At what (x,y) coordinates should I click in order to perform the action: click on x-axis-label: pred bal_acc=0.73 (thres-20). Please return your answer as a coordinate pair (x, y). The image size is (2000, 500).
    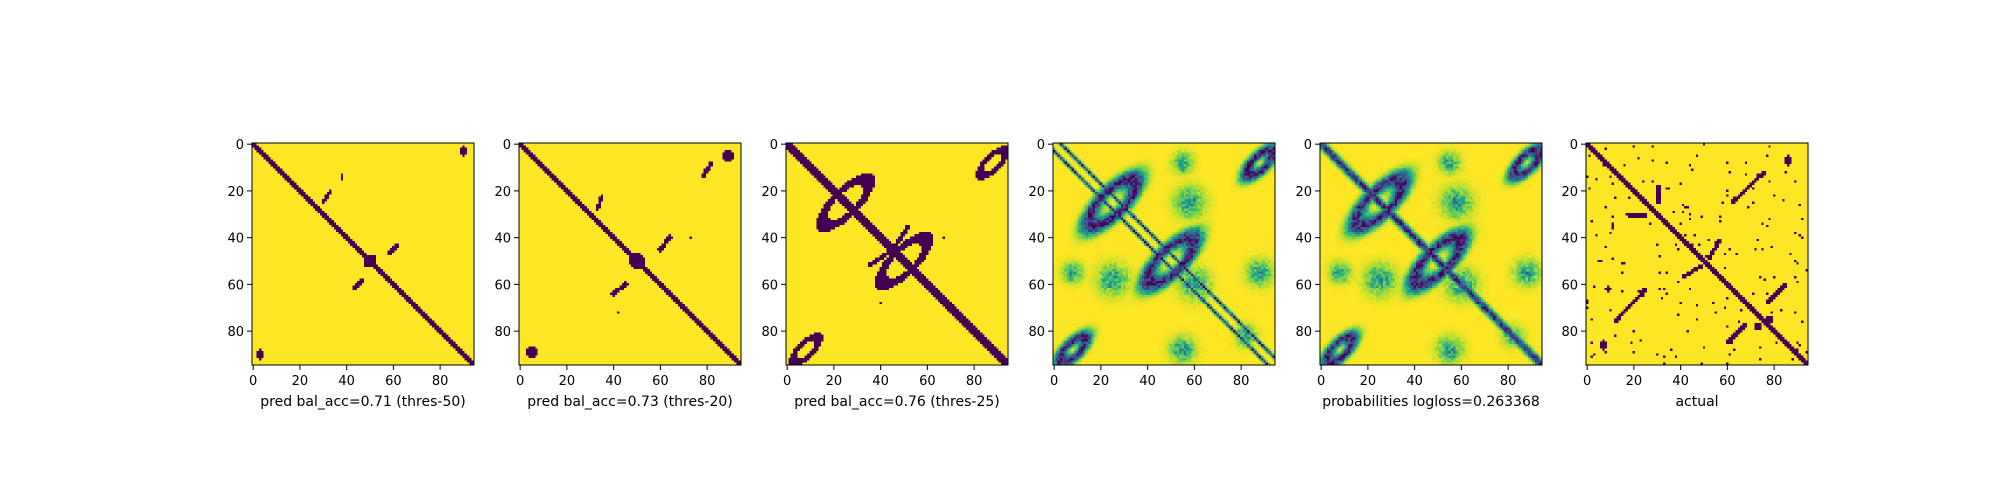
    Looking at the image, I should click on (629, 402).